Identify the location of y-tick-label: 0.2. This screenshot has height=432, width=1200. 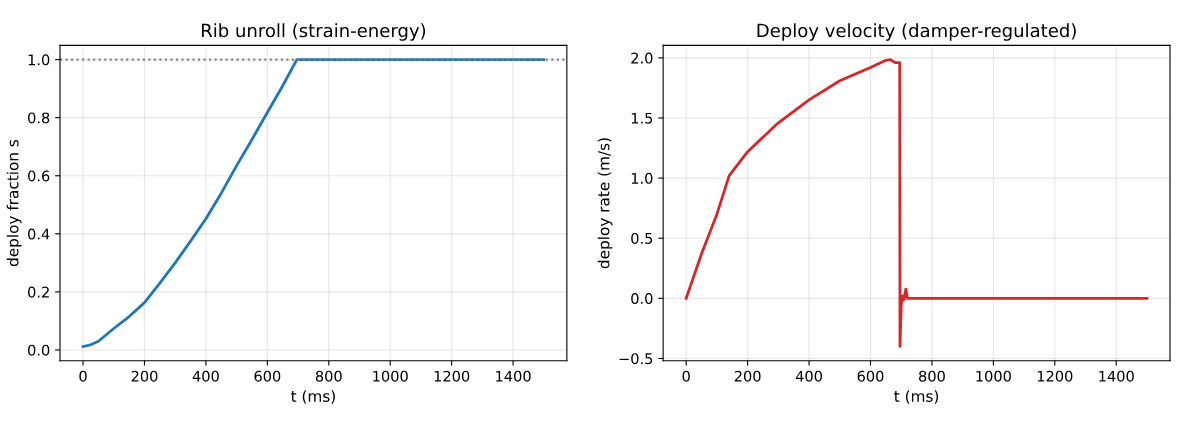
(38, 292).